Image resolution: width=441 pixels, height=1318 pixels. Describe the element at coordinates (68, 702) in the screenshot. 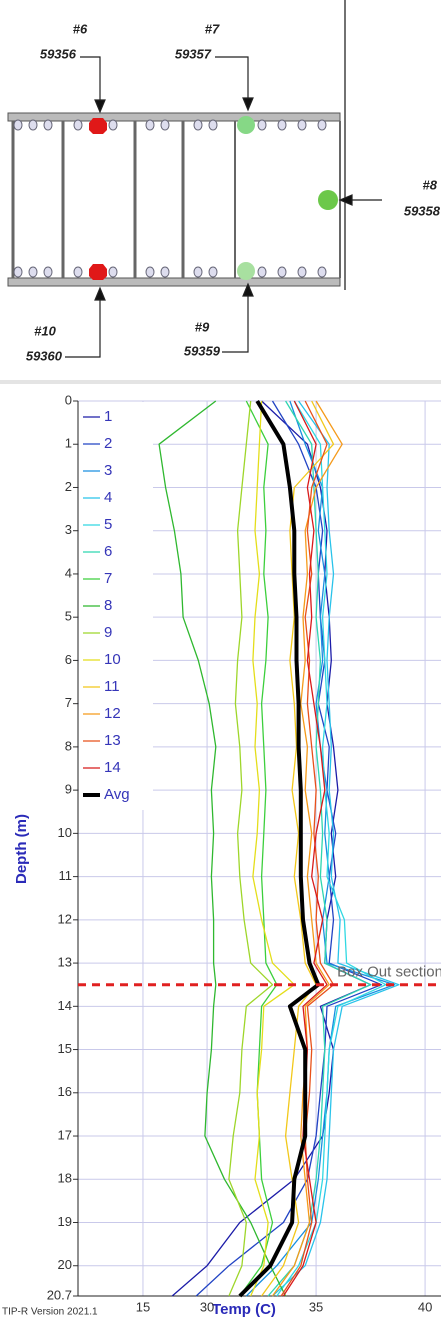

I see `y-tick-label: 7` at that location.